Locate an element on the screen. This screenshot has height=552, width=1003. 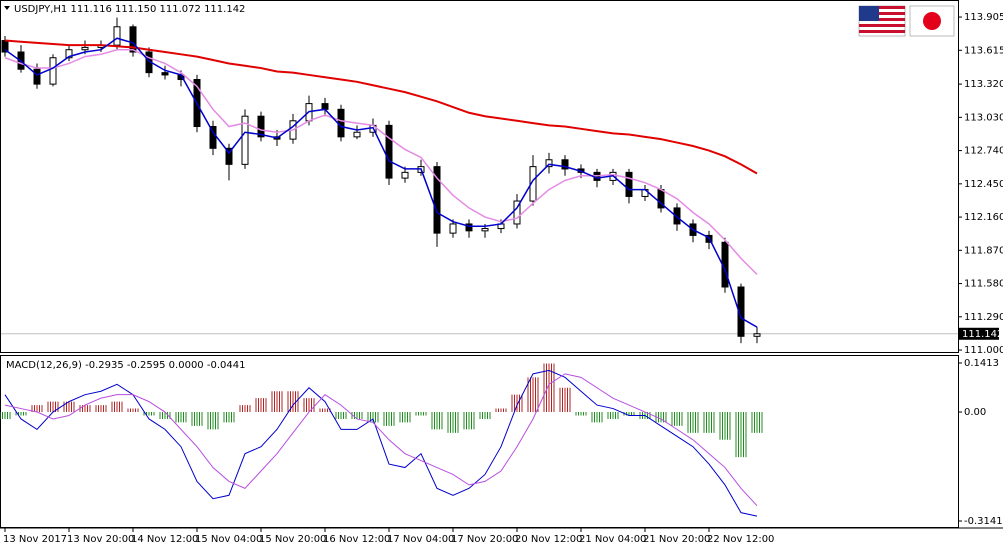
y-tick-label: 111.580 is located at coordinates (983, 284).